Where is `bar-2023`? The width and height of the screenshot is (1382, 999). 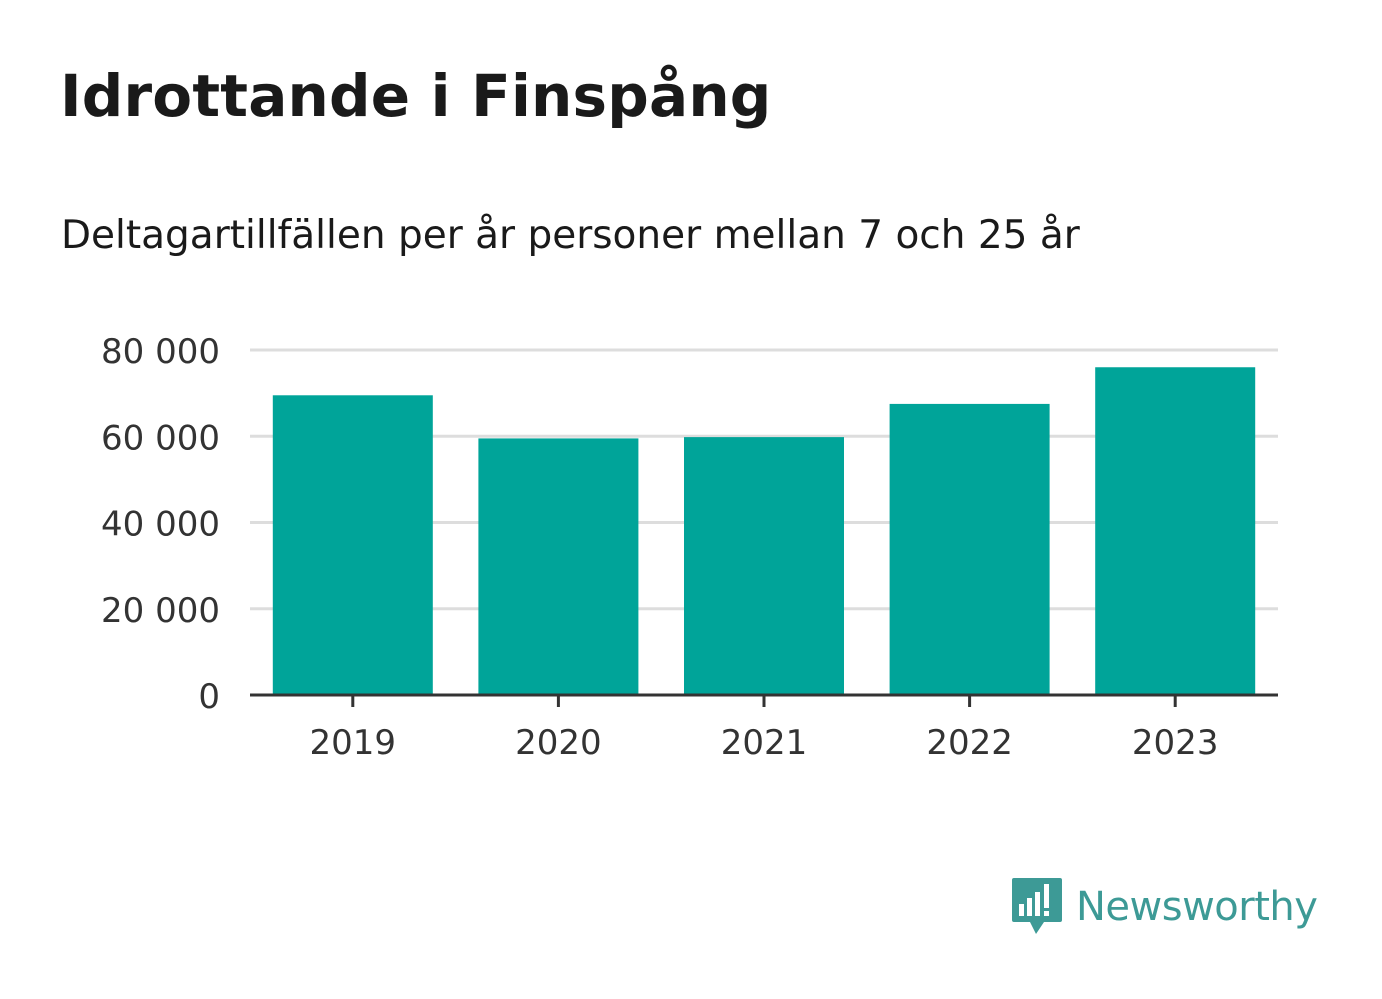 bar-2023 is located at coordinates (1175, 531).